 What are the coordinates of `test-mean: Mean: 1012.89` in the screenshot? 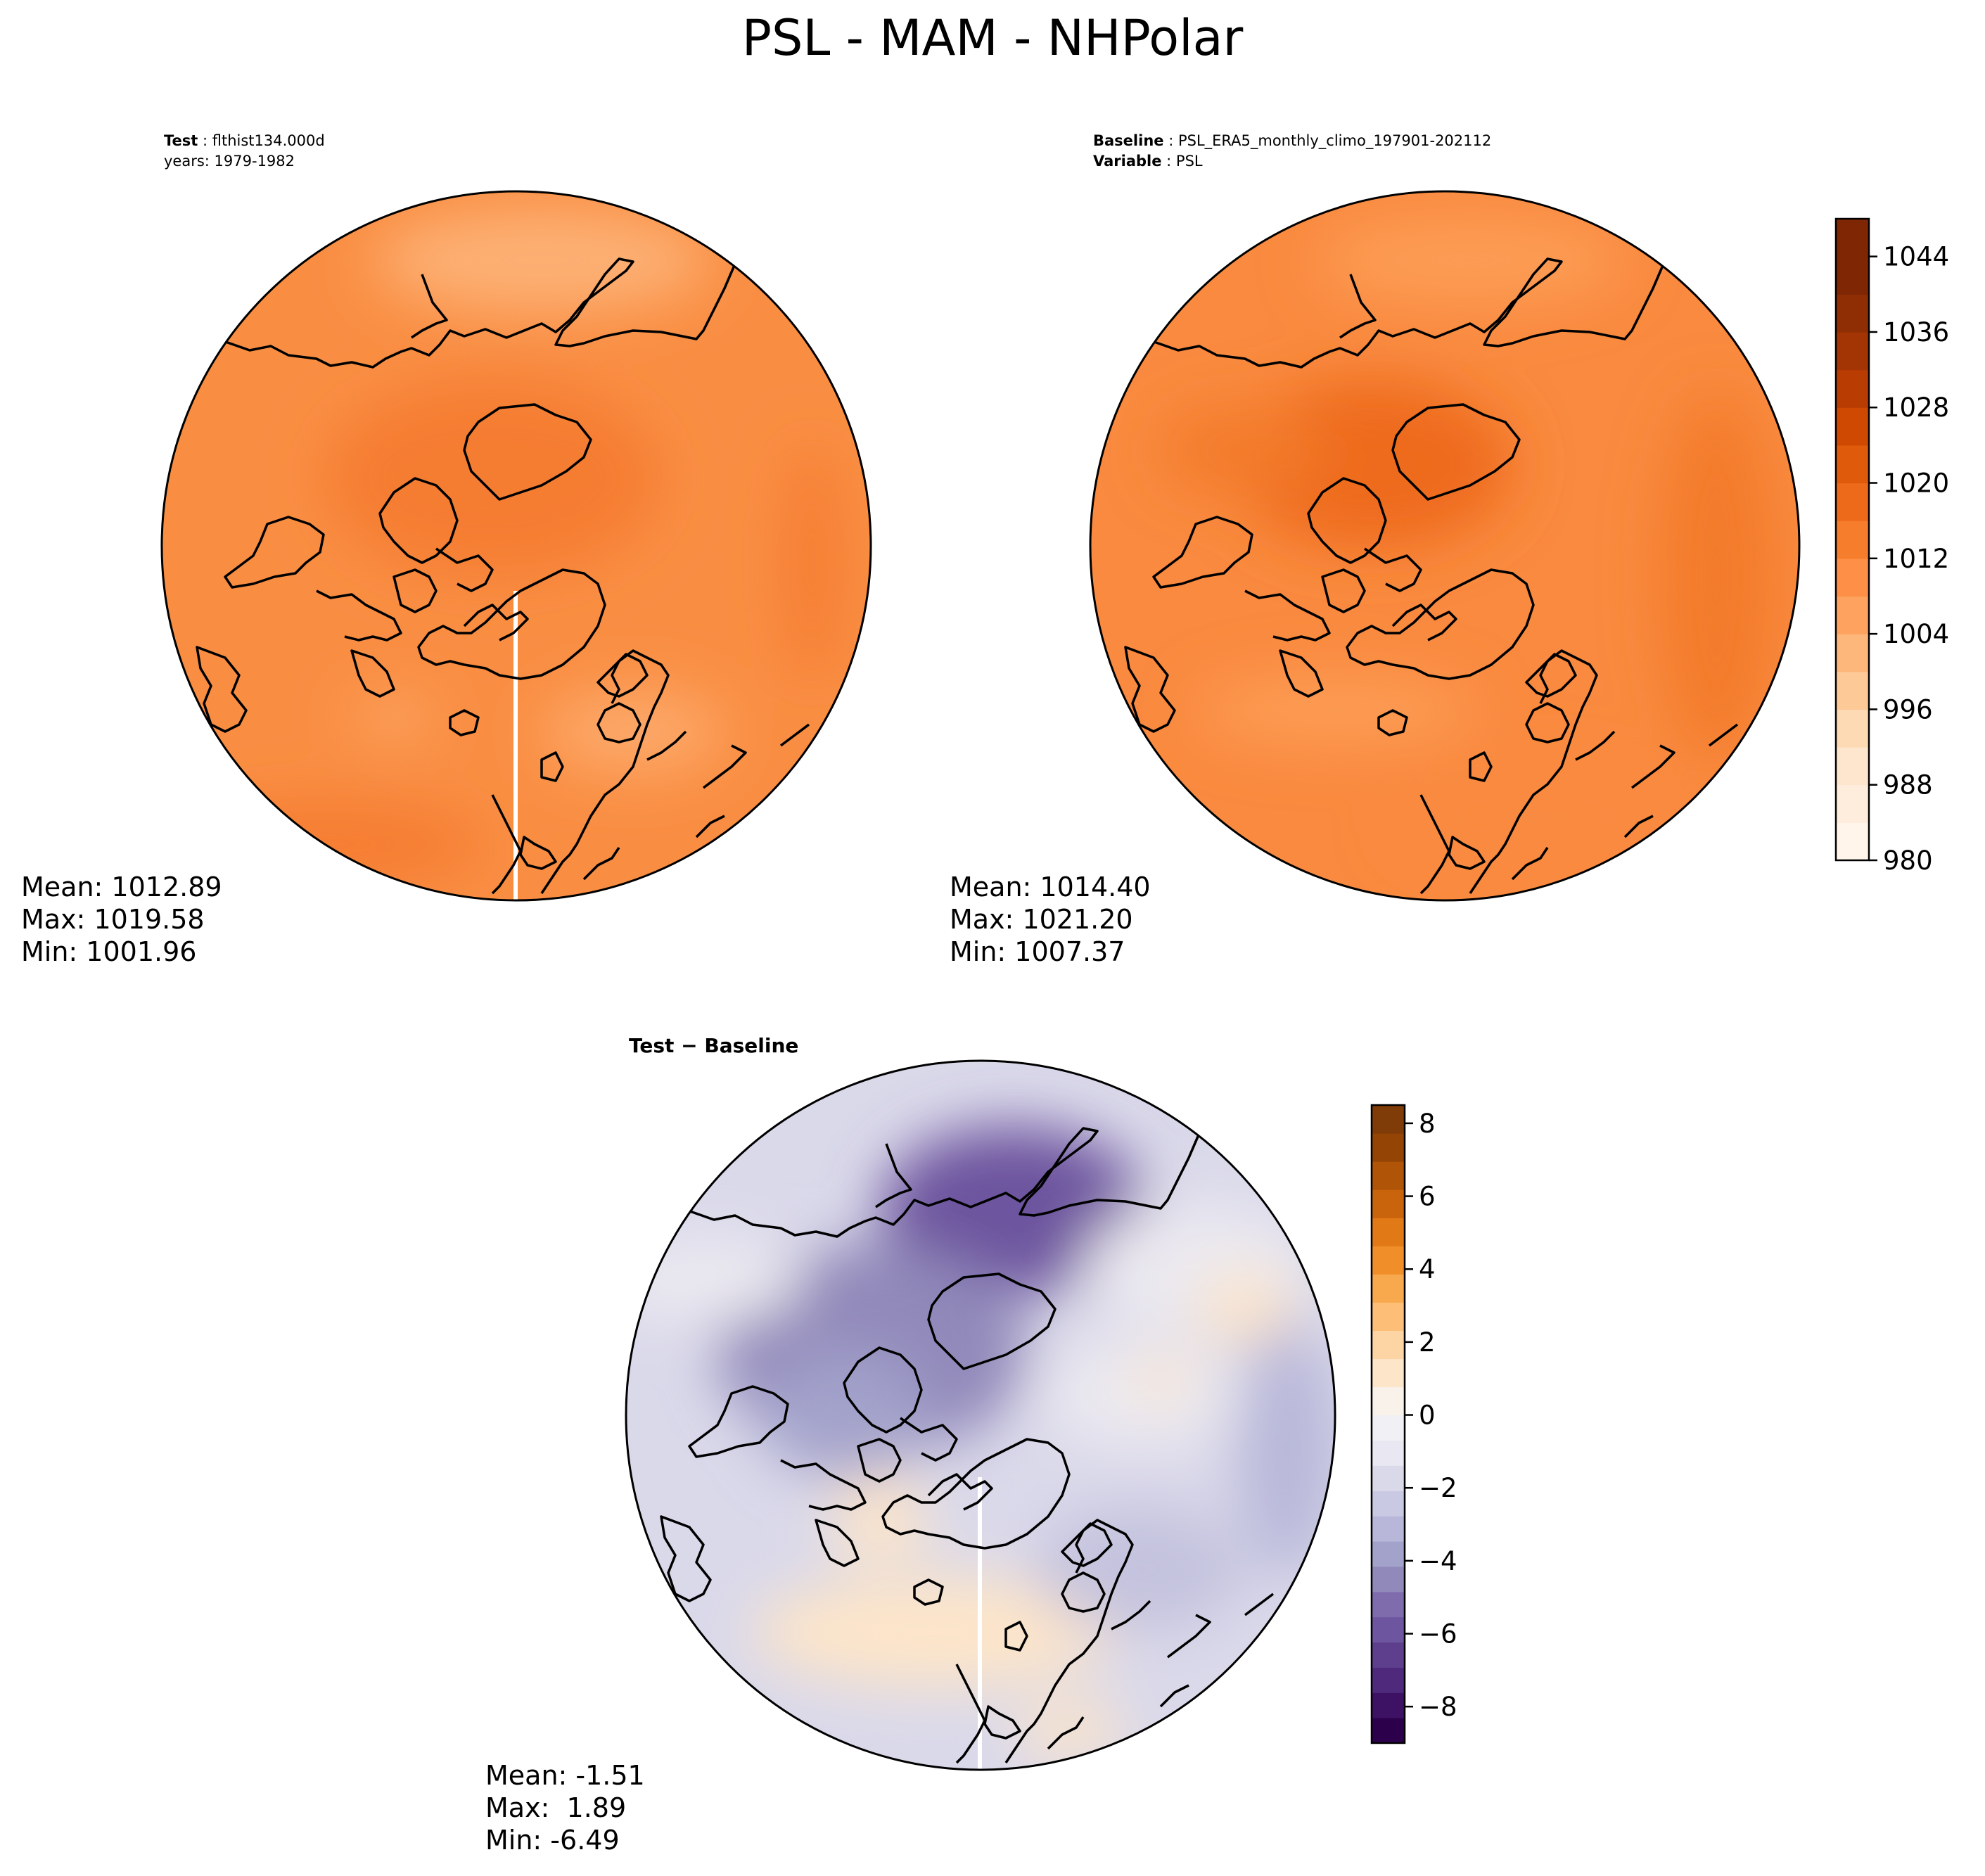 It's located at (122, 887).